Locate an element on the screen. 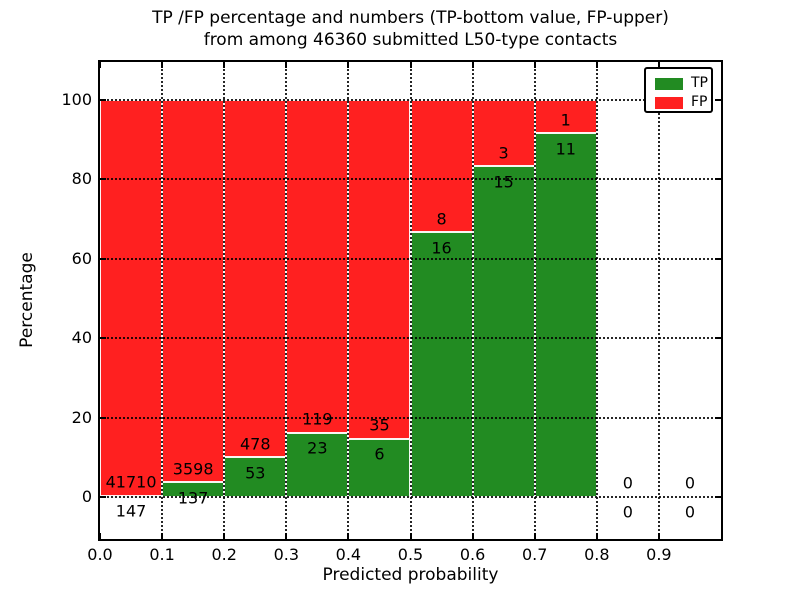 The height and width of the screenshot is (600, 800). y-tick-label: 80 is located at coordinates (81, 179).